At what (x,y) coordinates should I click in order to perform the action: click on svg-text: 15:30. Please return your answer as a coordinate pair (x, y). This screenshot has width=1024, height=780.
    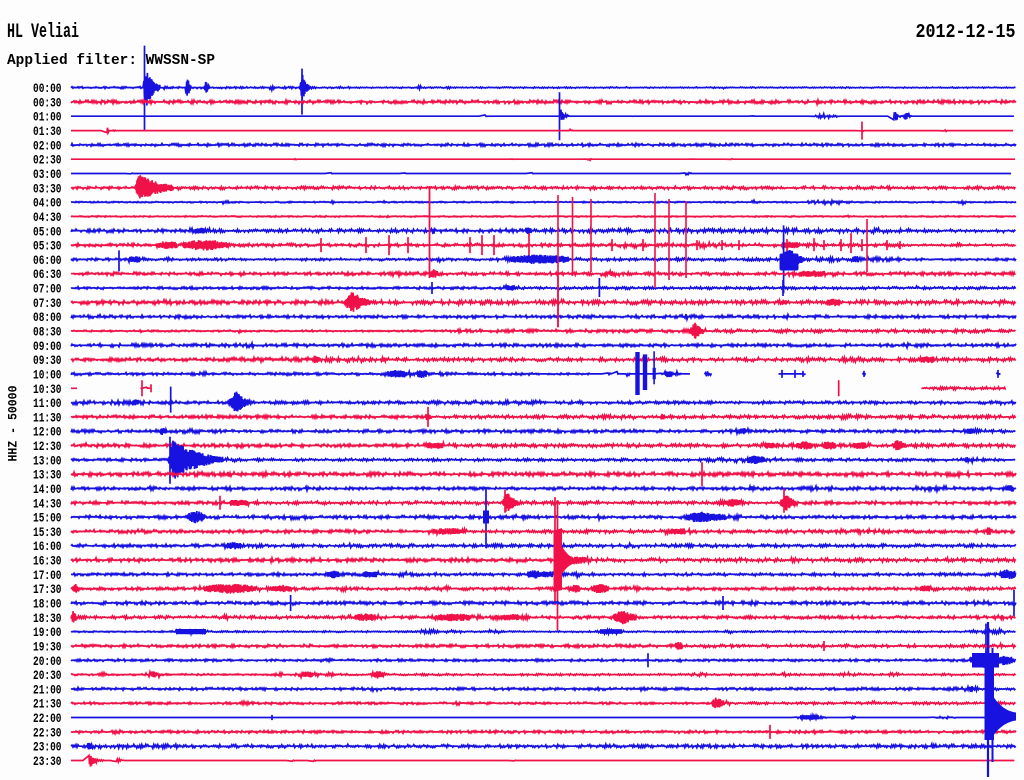
    Looking at the image, I should click on (47, 533).